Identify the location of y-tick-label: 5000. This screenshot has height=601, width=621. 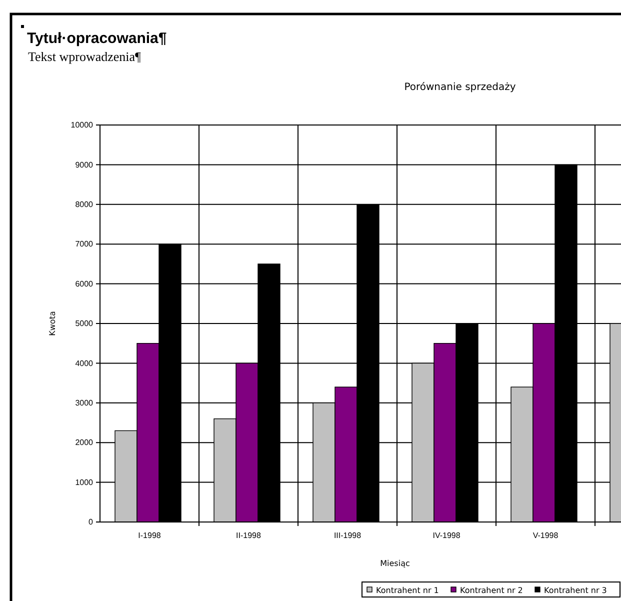
(84, 323).